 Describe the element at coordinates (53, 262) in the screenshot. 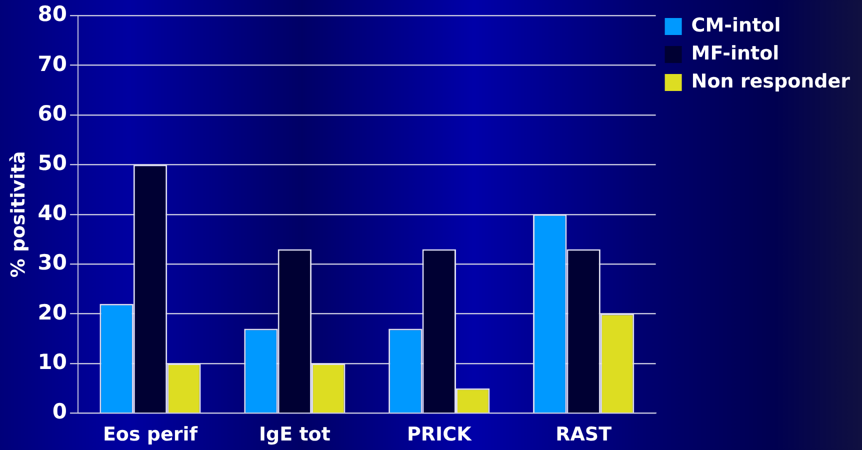

I see `y-tick-label: 30` at that location.